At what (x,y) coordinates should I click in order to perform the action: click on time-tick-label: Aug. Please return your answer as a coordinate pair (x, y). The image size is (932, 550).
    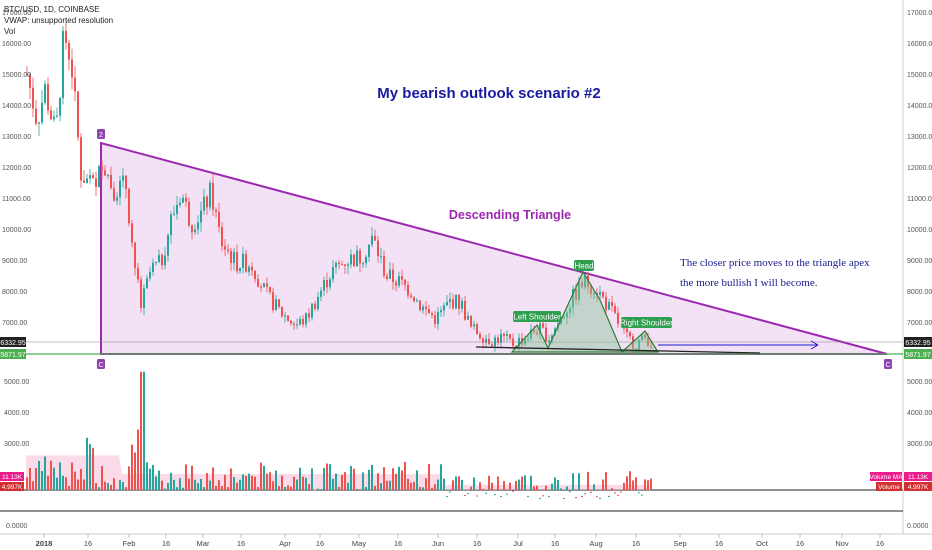
    Looking at the image, I should click on (595, 543).